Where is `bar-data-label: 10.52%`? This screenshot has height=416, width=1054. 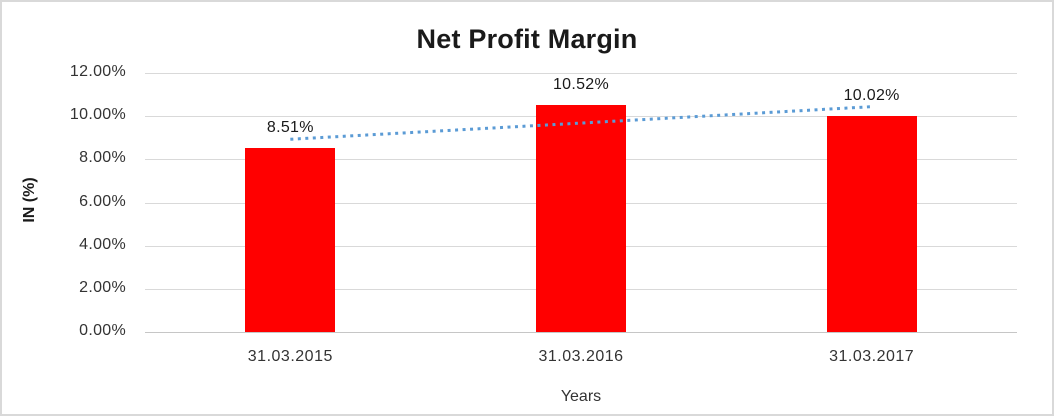 bar-data-label: 10.52% is located at coordinates (581, 84).